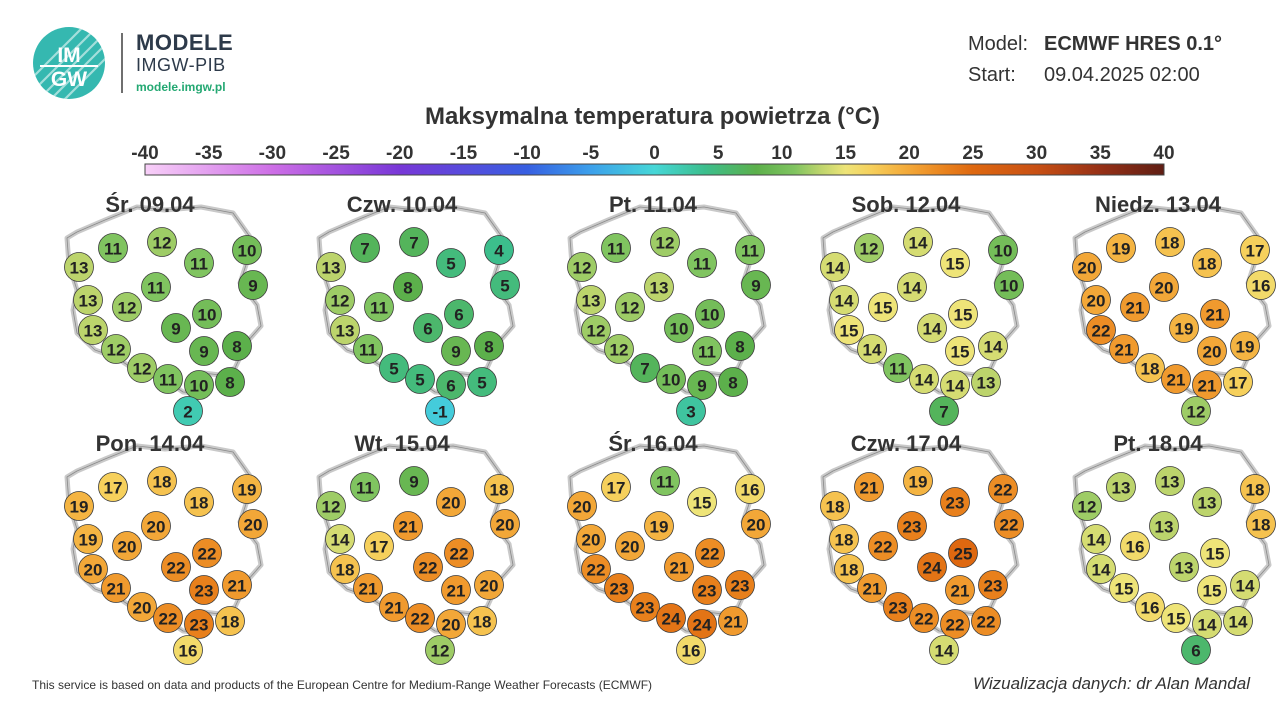 This screenshot has height=719, width=1280. What do you see at coordinates (963, 554) in the screenshot?
I see `station-temperature: 25` at bounding box center [963, 554].